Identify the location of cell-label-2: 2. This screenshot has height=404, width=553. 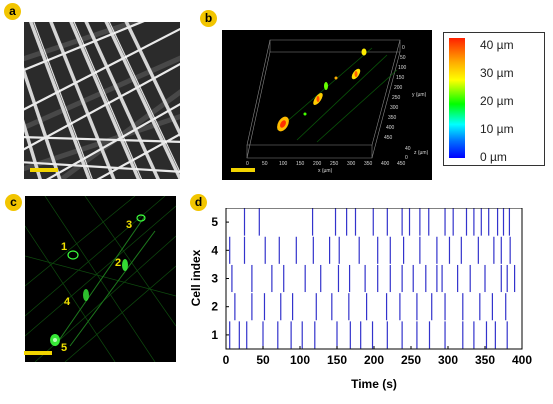
(118, 263).